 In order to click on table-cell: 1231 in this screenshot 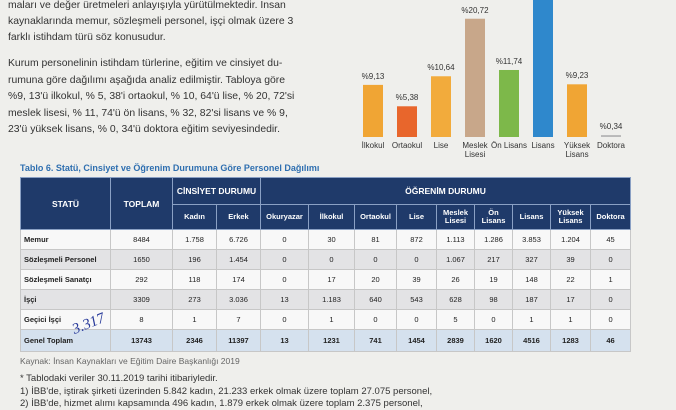, I will do `click(331, 340)`.